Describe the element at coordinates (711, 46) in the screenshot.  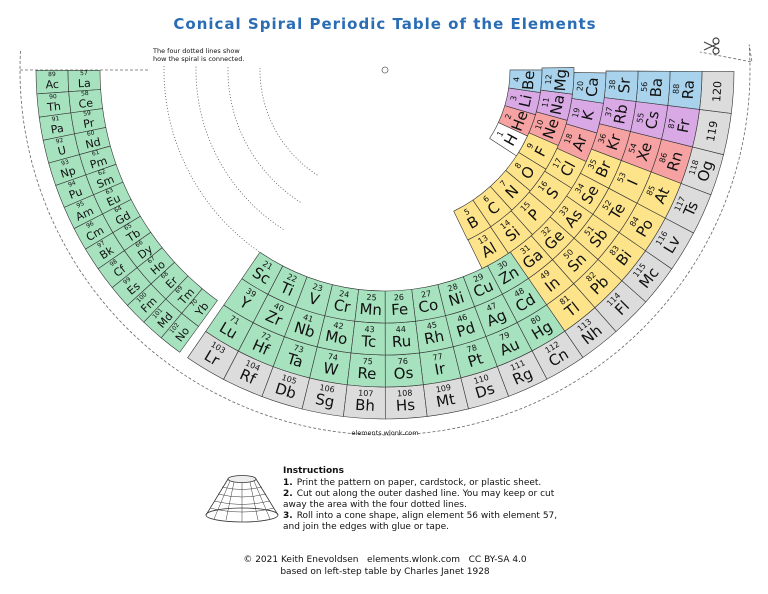
I see `scissors` at that location.